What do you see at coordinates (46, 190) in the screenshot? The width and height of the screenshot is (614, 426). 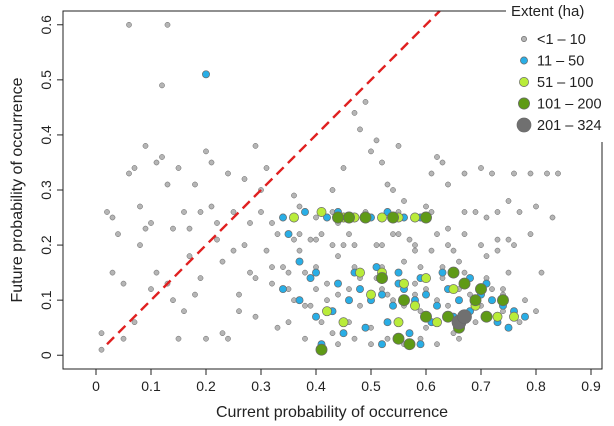 I see `y-tick-label: 0.3` at bounding box center [46, 190].